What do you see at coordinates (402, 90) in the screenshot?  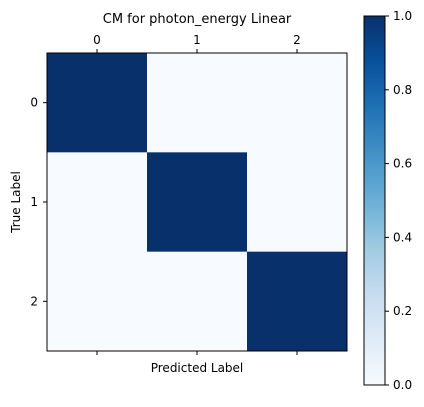 I see `colorbar-tick-label: 0.8` at bounding box center [402, 90].